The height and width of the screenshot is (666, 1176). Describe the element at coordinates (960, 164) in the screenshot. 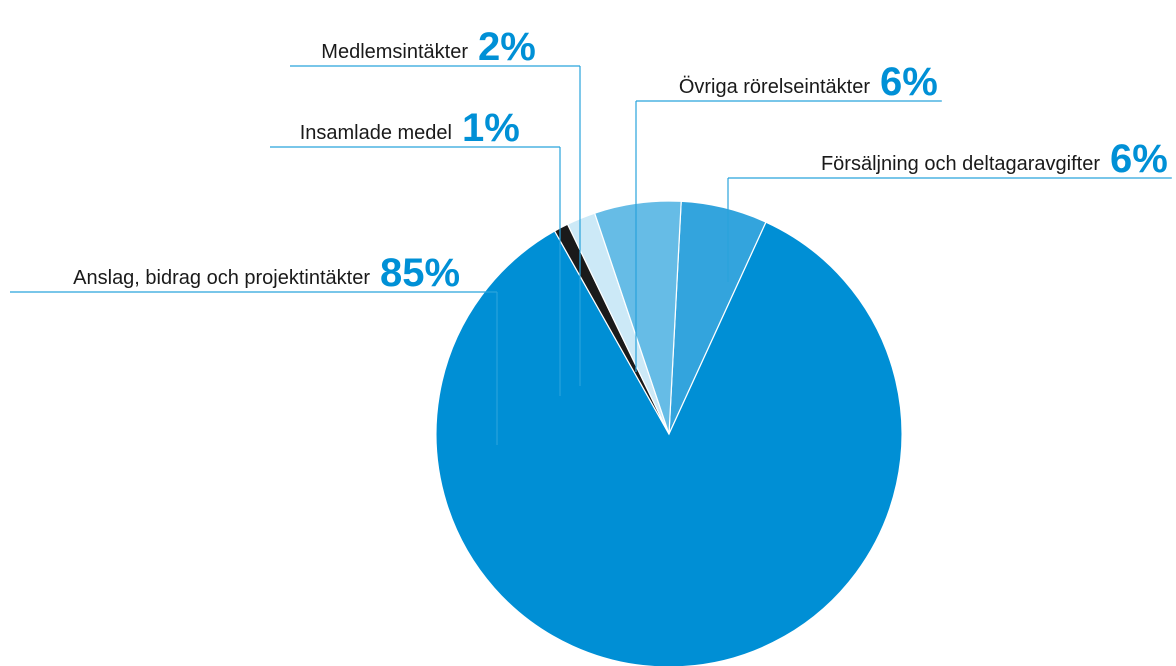

I see `slice-label: Försäljning och deltagaravgifter` at that location.